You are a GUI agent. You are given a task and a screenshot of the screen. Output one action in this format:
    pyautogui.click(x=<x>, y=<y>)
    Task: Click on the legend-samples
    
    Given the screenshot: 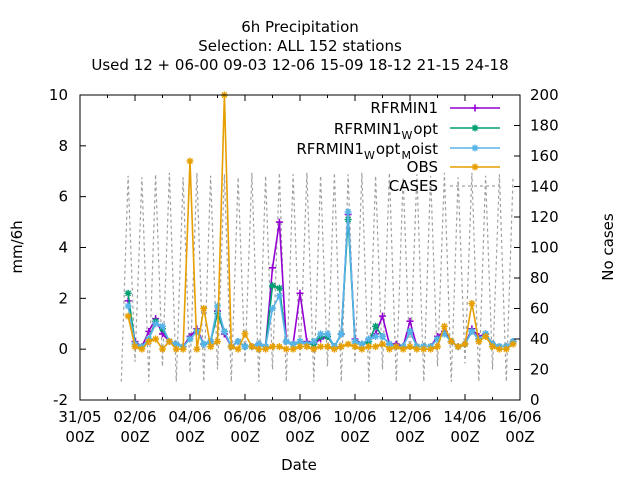 What is the action you would take?
    pyautogui.click(x=475, y=145)
    